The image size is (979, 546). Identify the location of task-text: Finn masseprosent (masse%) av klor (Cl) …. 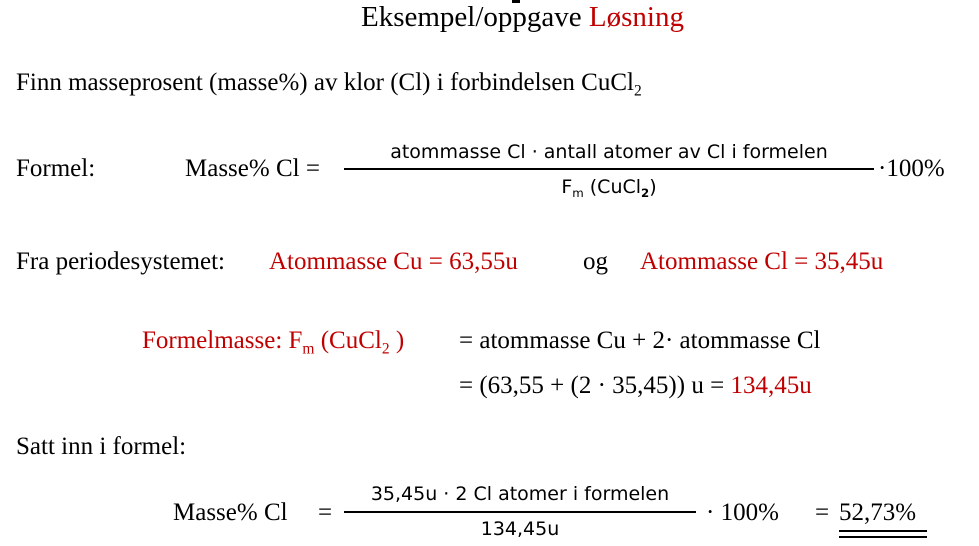
(325, 82).